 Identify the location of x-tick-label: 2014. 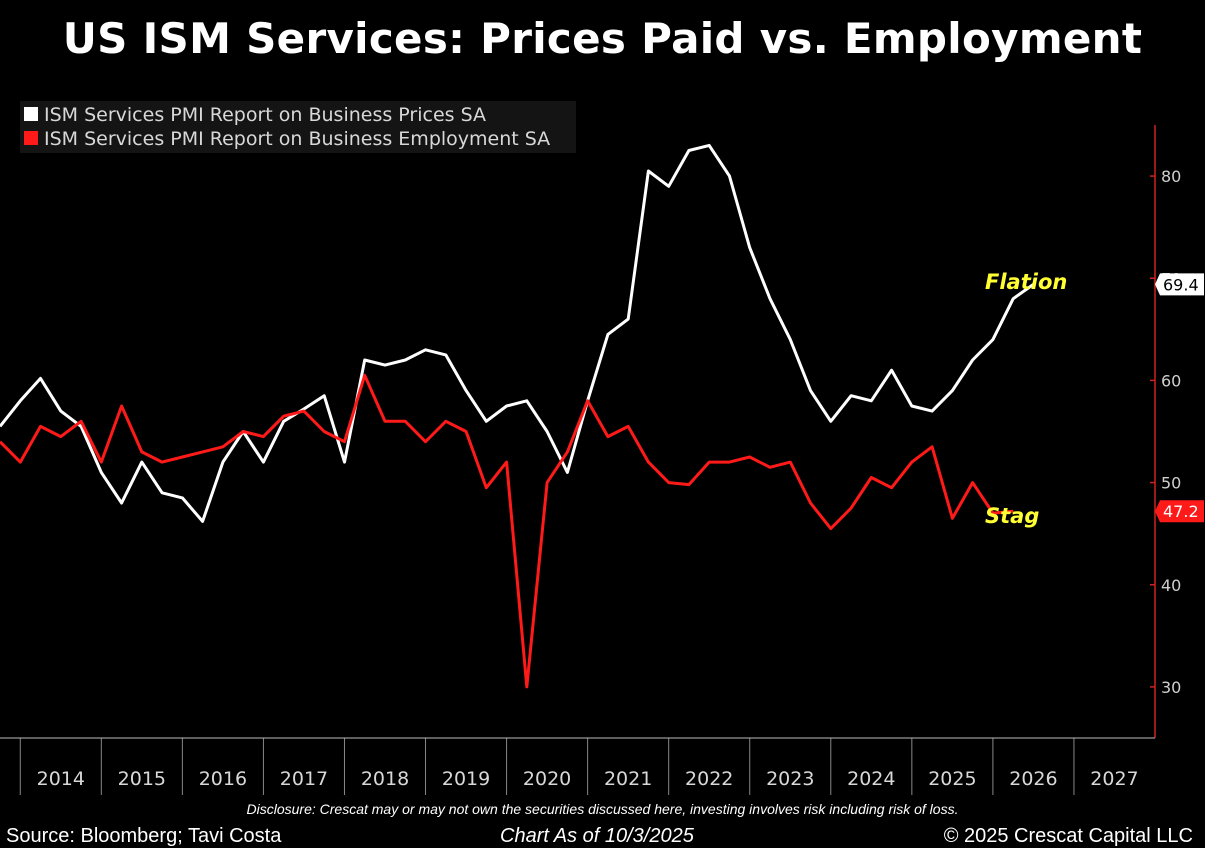
(61, 779).